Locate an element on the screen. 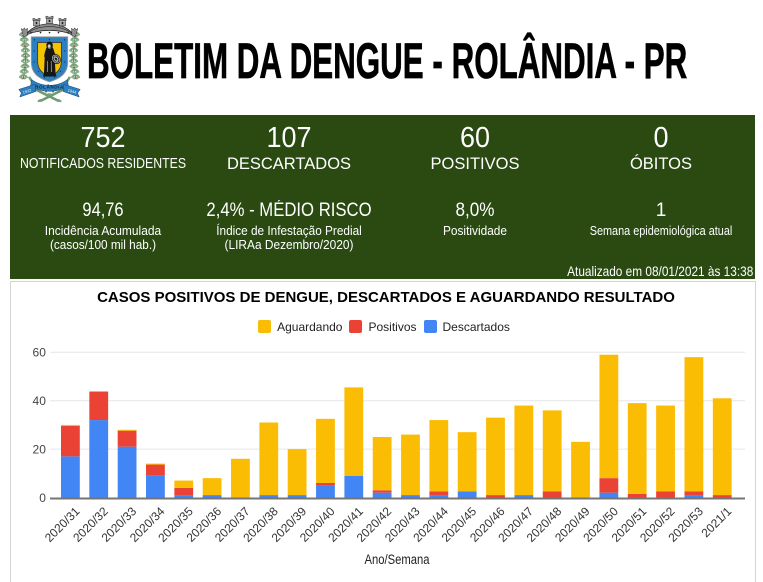  svg-text: 0 is located at coordinates (42, 498).